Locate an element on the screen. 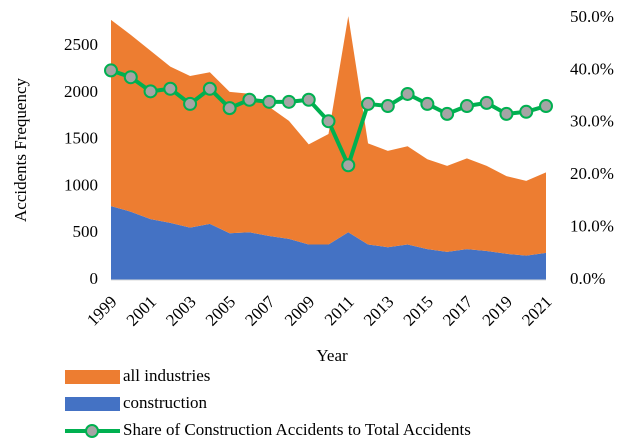 Image resolution: width=636 pixels, height=439 pixels. x-tick-label: 2021 is located at coordinates (536, 310).